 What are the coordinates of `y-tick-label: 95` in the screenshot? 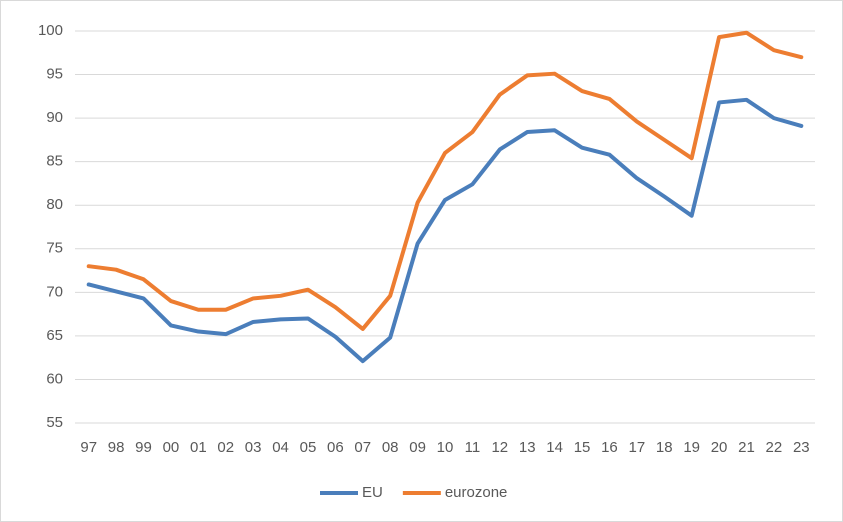 It's located at (54, 74).